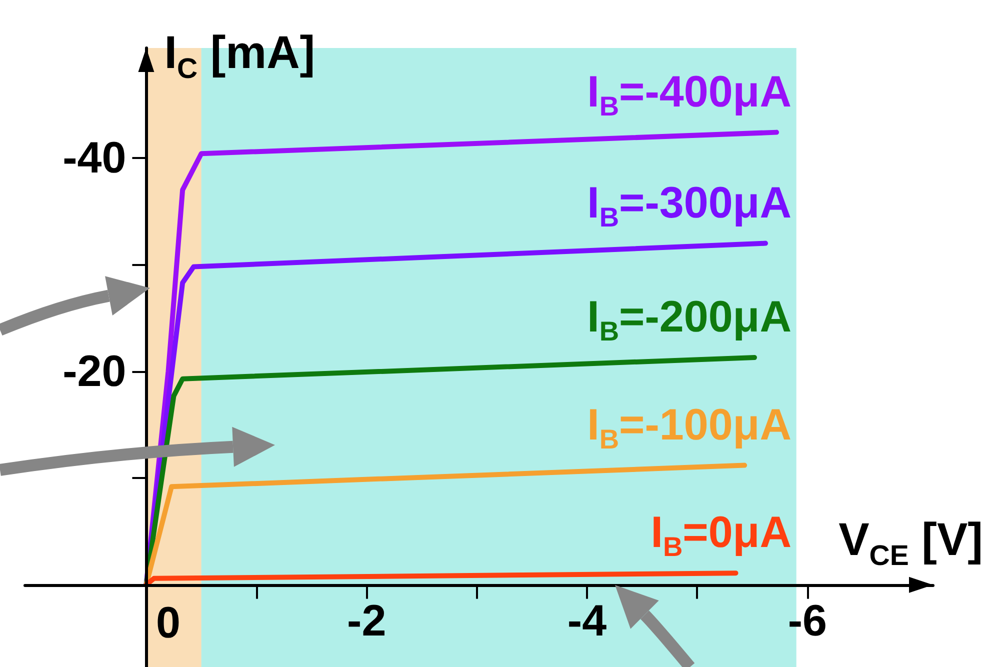  I want to click on x-tick-label: 0, so click(168, 623).